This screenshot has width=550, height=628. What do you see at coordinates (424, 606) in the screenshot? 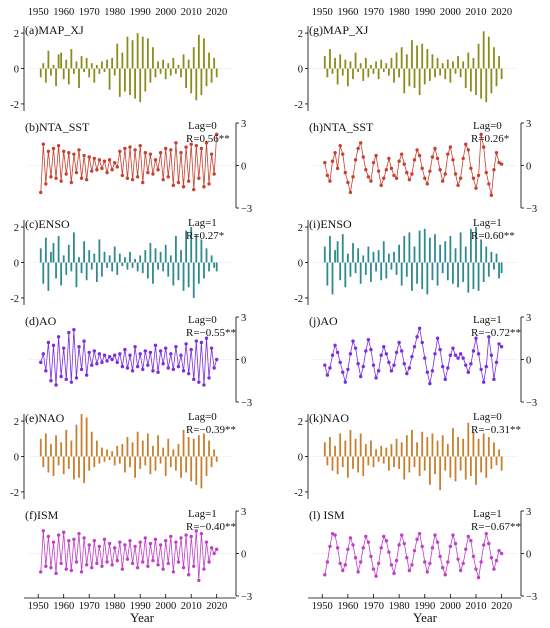
I see `x-tick-bottom-1-4: 1990` at bounding box center [424, 606].